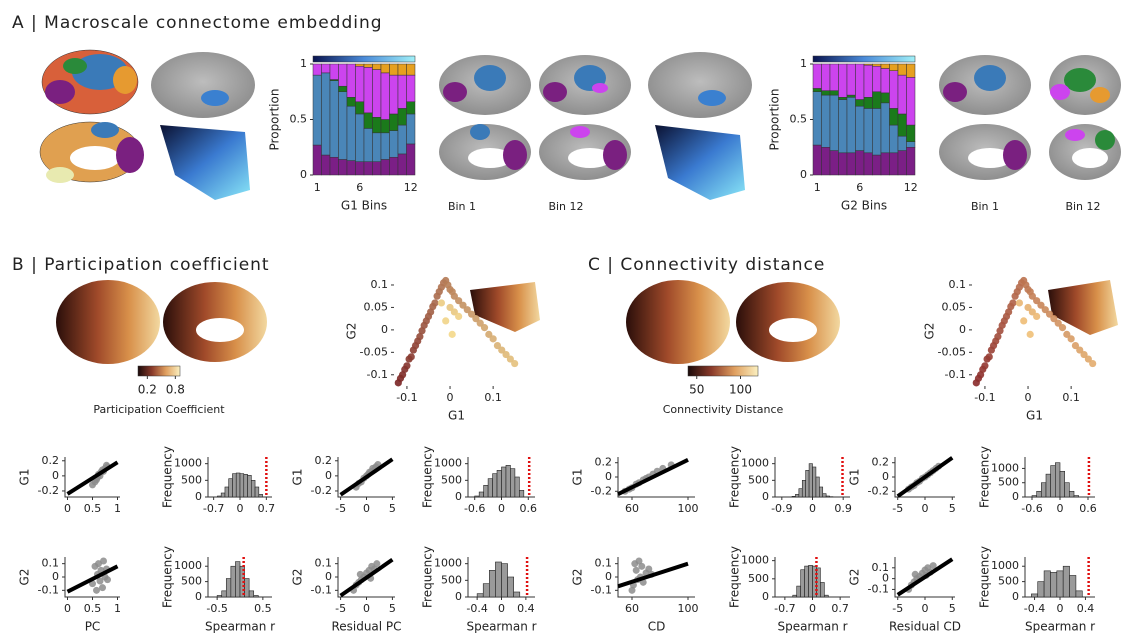 The height and width of the screenshot is (635, 1125). Describe the element at coordinates (93, 508) in the screenshot. I see `x-tick-label: 0.5` at that location.